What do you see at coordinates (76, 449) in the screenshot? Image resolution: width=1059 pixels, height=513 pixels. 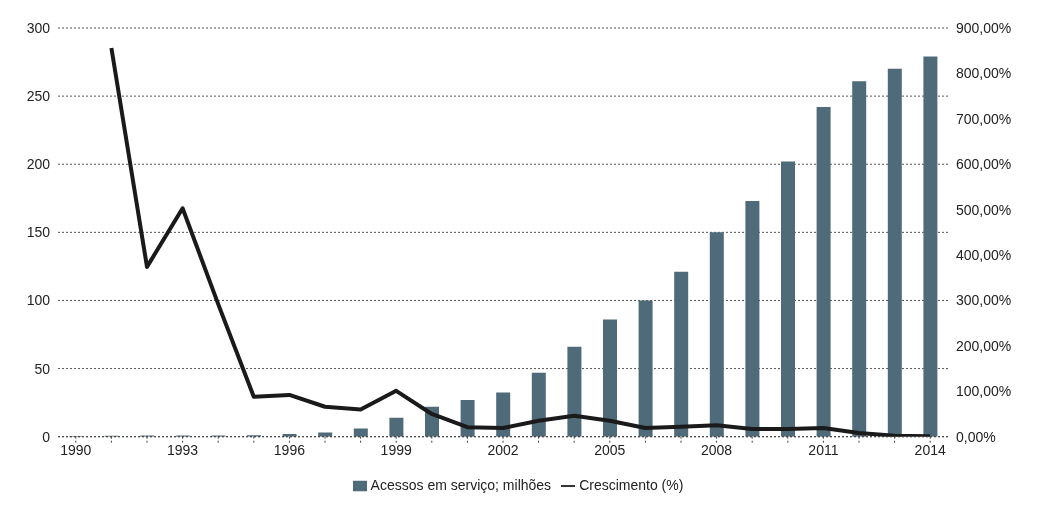 I see `x-tick-label: 1990` at bounding box center [76, 449].